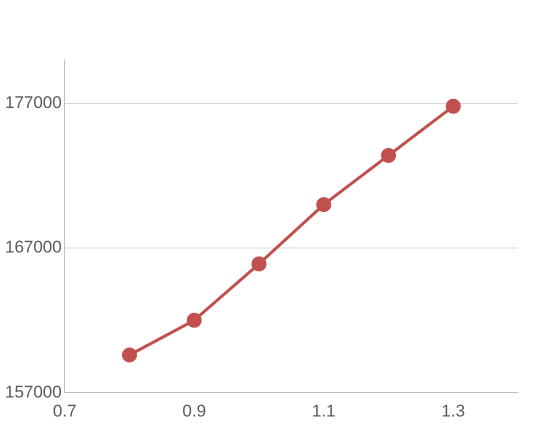 This screenshot has width=543, height=430. What do you see at coordinates (324, 410) in the screenshot?
I see `x-tick-label: 1.1` at bounding box center [324, 410].